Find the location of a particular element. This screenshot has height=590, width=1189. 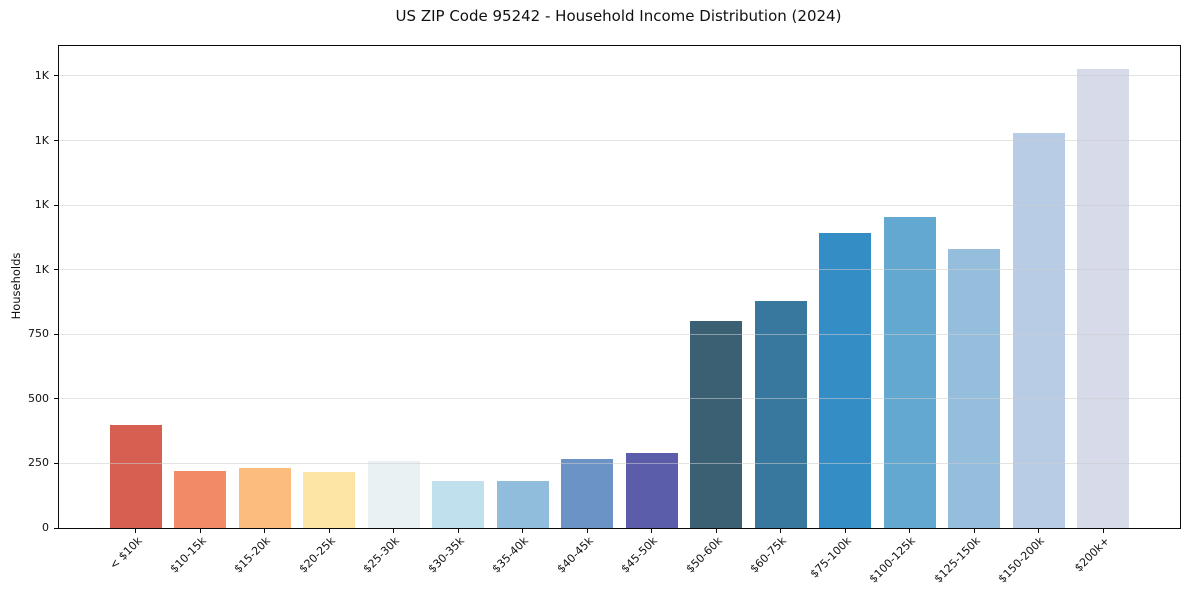

y-tick-label: 0 is located at coordinates (45, 527).